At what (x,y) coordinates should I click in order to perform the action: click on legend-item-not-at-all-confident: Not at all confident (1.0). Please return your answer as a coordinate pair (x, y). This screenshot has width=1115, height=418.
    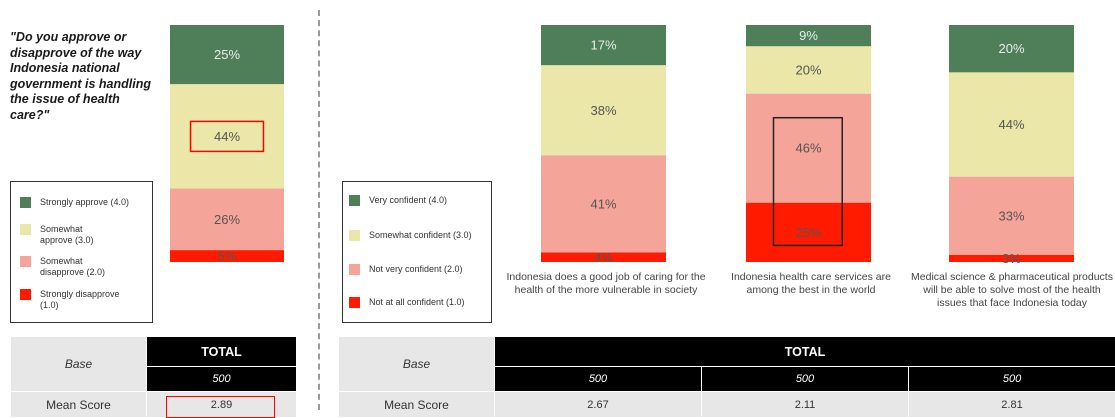
    Looking at the image, I should click on (407, 302).